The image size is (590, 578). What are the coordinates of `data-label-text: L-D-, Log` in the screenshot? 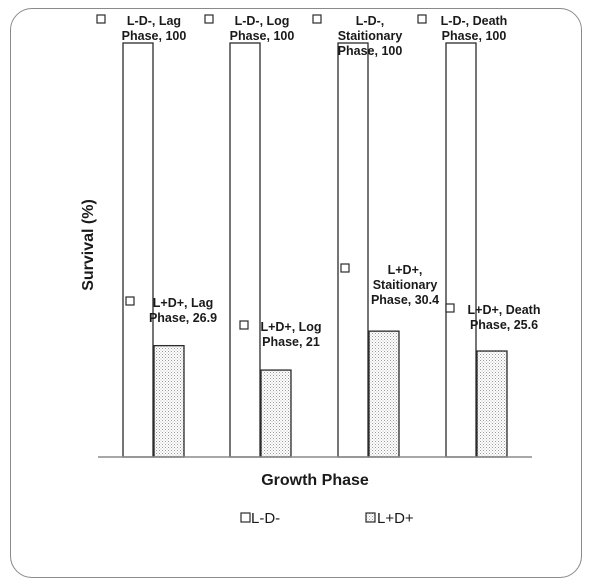 It's located at (262, 21).